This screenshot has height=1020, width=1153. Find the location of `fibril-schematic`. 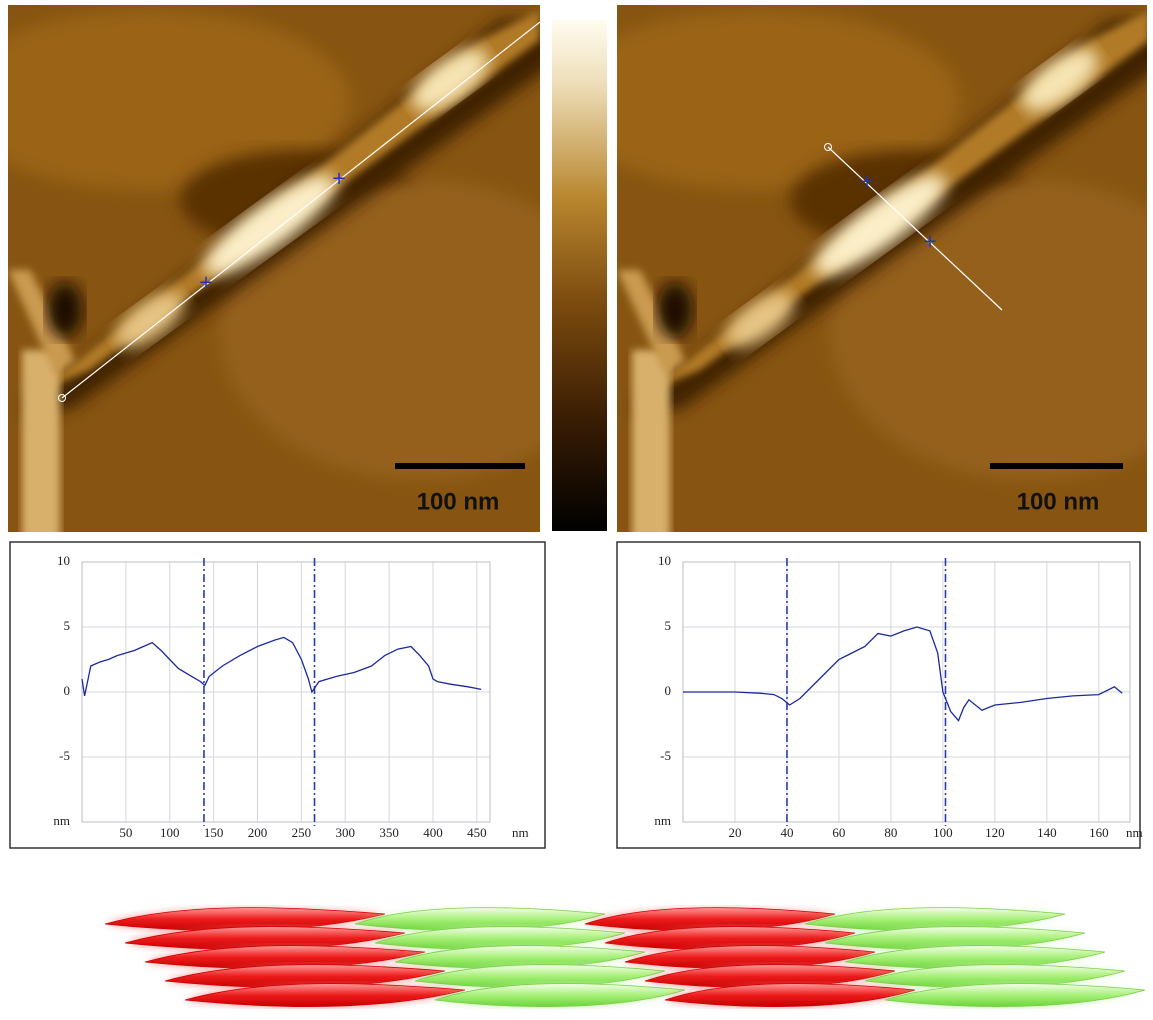

fibril-schematic is located at coordinates (625, 957).